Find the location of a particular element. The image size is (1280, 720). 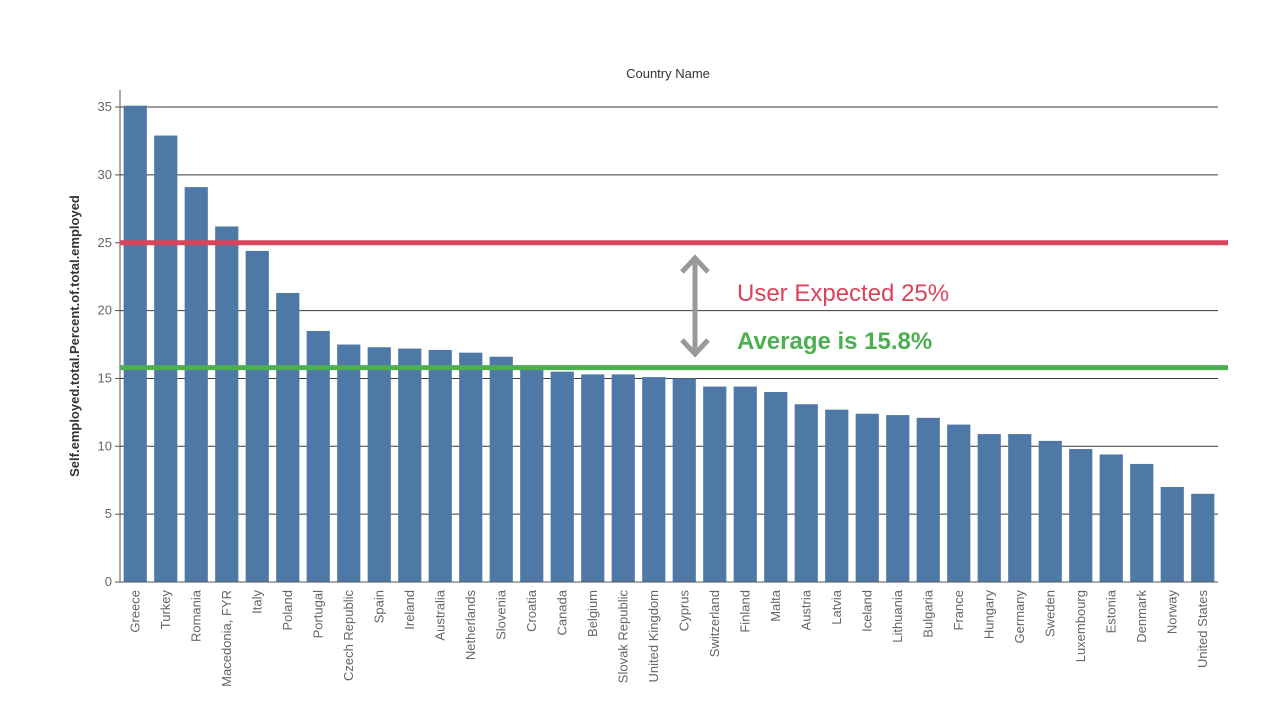

x-tick-label: Cyprus is located at coordinates (683, 611).